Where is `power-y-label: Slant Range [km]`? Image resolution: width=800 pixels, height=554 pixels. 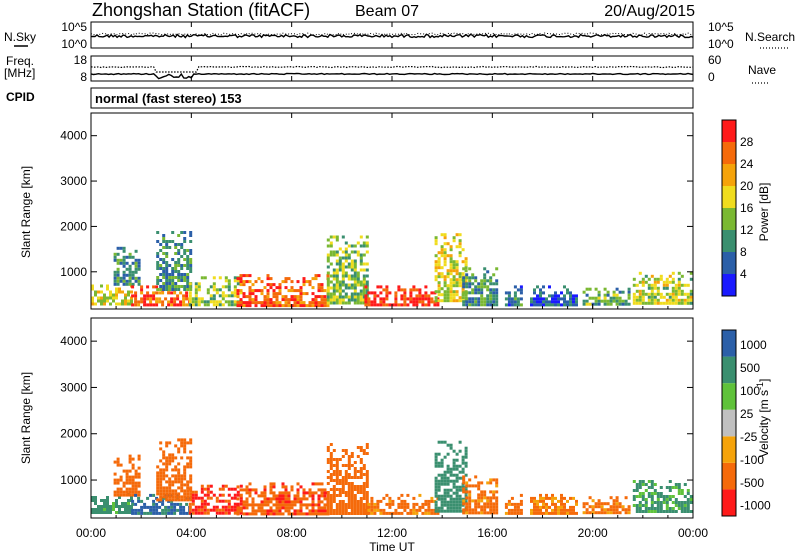
power-y-label: Slant Range [km] is located at coordinates (26, 212).